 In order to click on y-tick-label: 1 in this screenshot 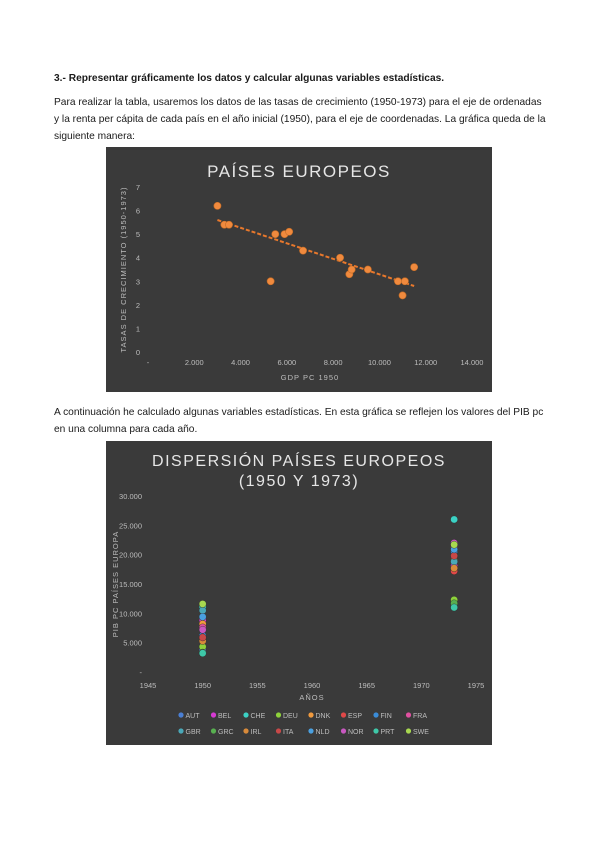, I will do `click(138, 328)`.